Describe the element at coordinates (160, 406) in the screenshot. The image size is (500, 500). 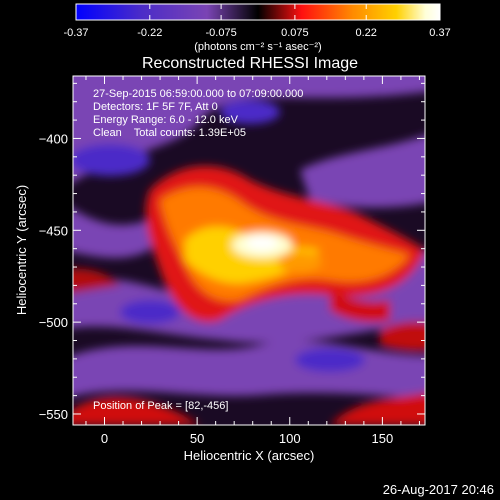
I see `peak-position-label: Position of Peak = [82,-456]` at that location.